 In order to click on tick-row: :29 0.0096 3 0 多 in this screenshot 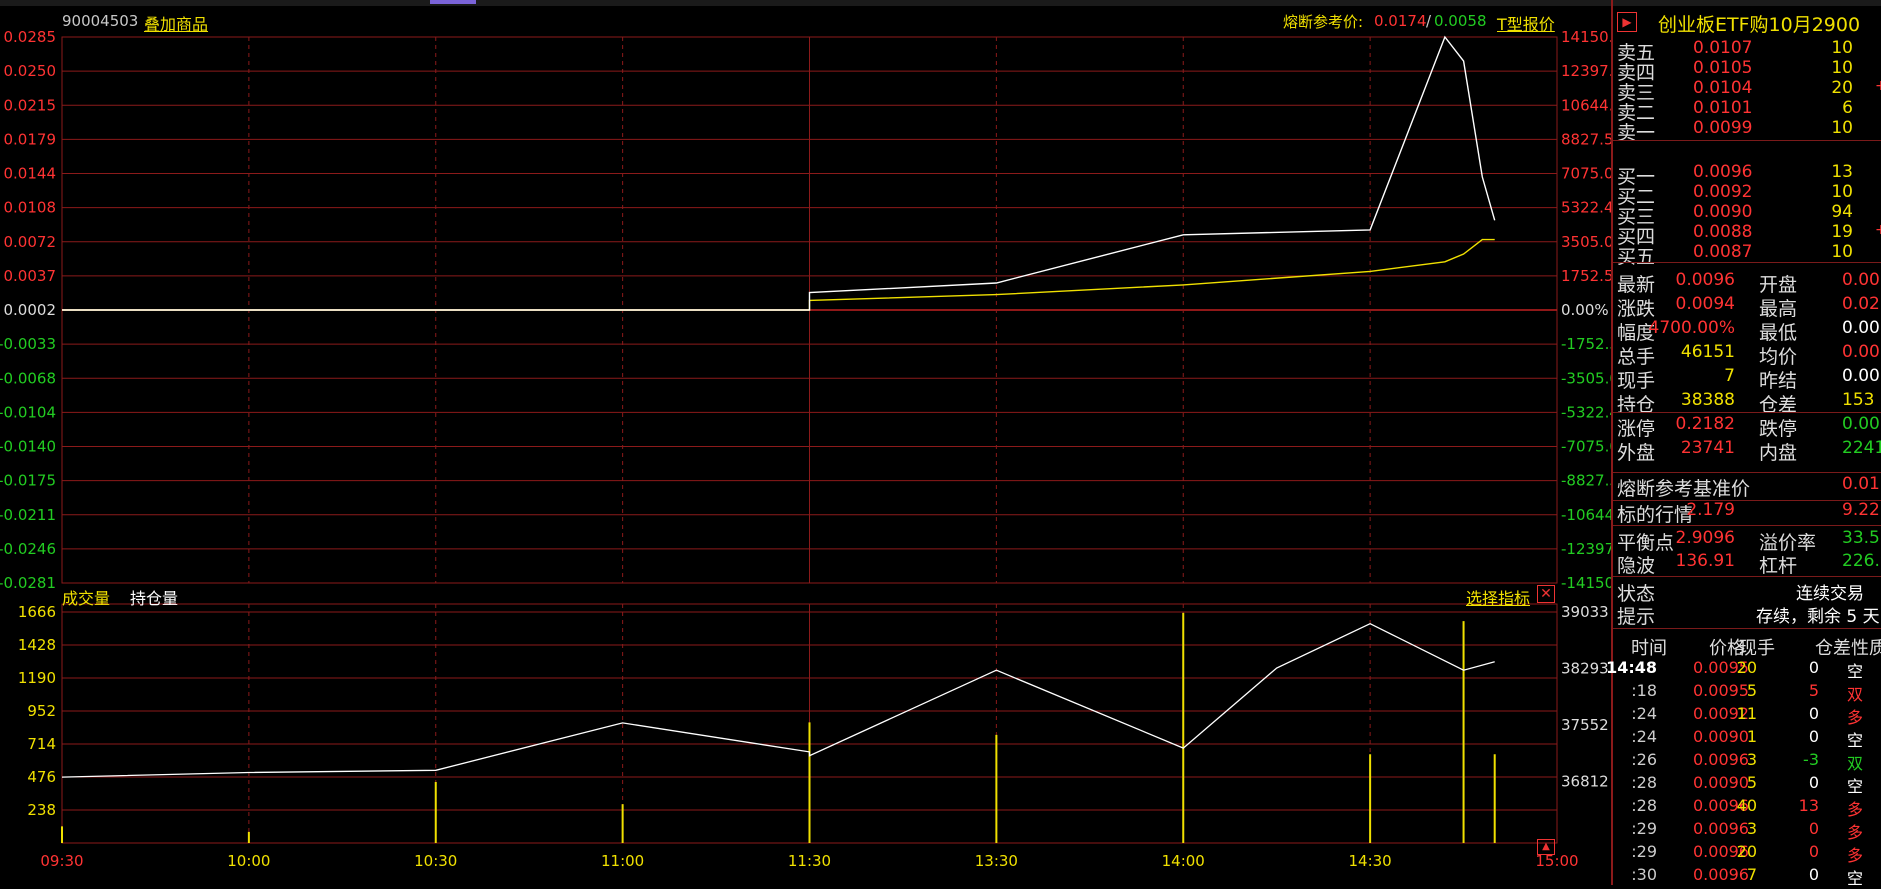, I will do `click(1747, 830)`.